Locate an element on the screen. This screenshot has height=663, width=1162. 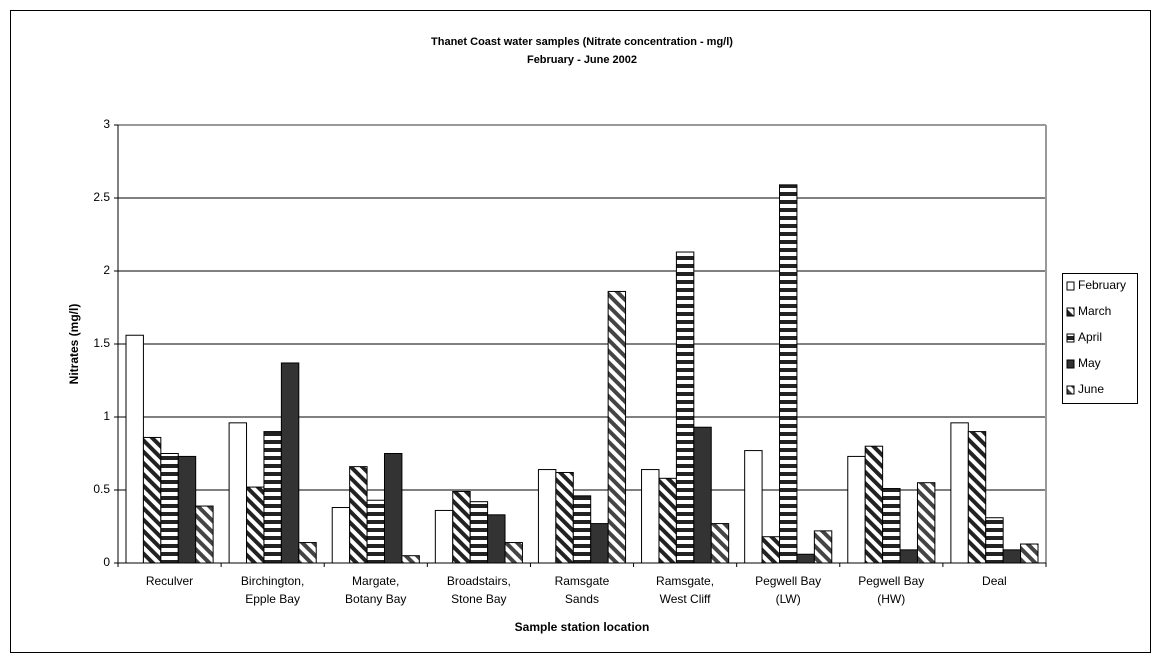
x-tick-label: Ramsgate, West Cliff is located at coordinates (685, 590).